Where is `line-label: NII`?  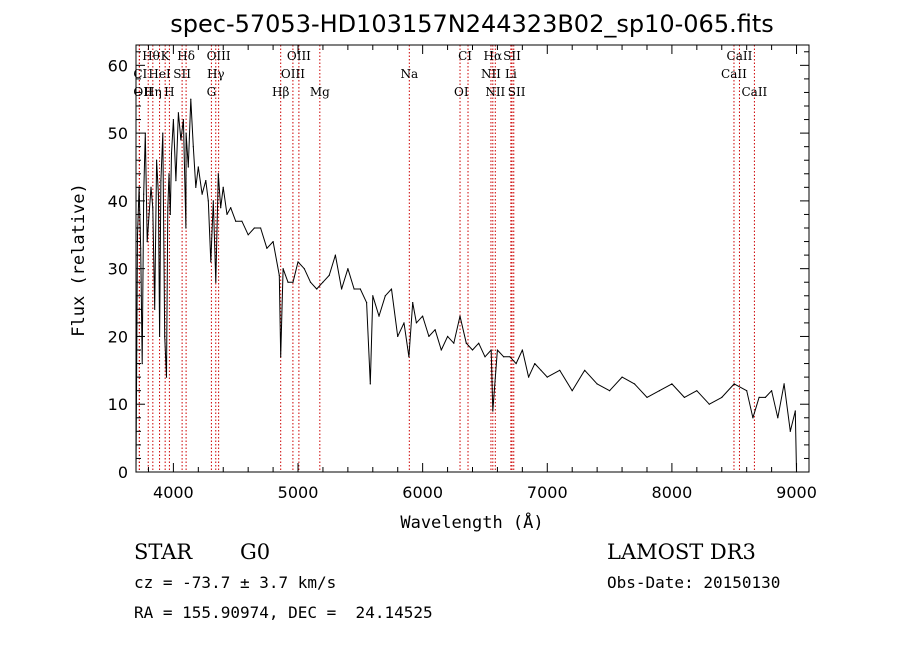 line-label: NII is located at coordinates (491, 74).